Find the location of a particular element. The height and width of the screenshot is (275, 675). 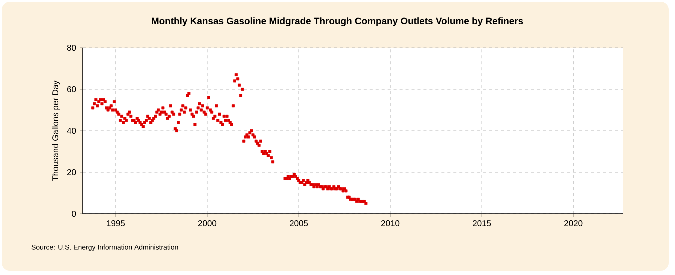

x-tick-label: 2010 is located at coordinates (391, 223).